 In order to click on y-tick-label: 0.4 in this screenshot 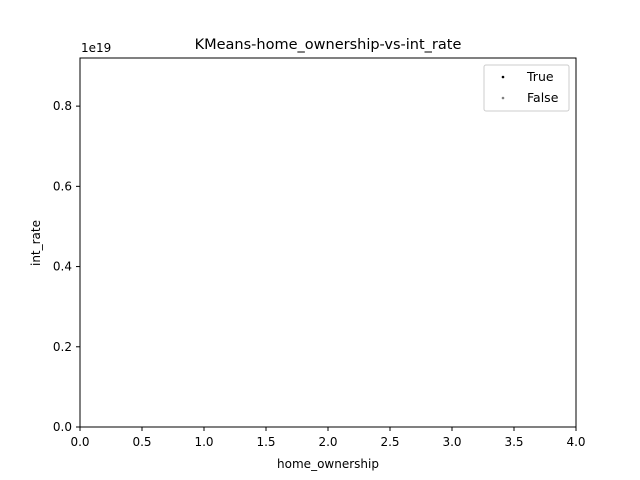, I will do `click(62, 267)`.